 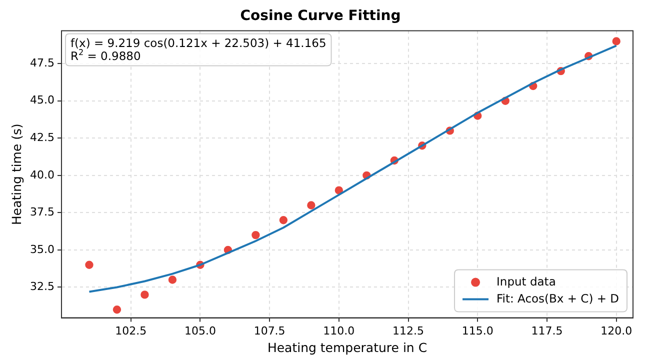 What do you see at coordinates (42, 63) in the screenshot?
I see `y-tick-label: 47.5` at bounding box center [42, 63].